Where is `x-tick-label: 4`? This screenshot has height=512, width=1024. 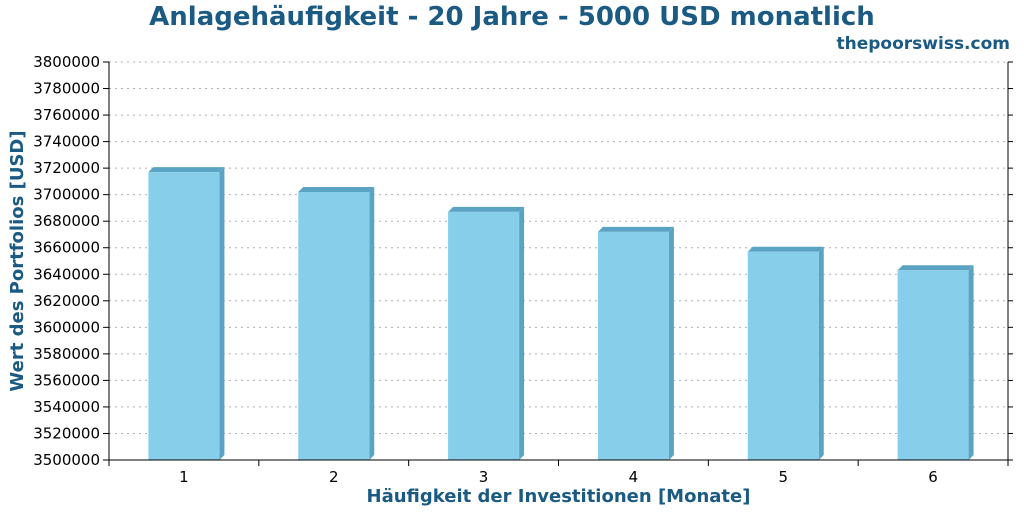
x-tick-label: 4 is located at coordinates (634, 477).